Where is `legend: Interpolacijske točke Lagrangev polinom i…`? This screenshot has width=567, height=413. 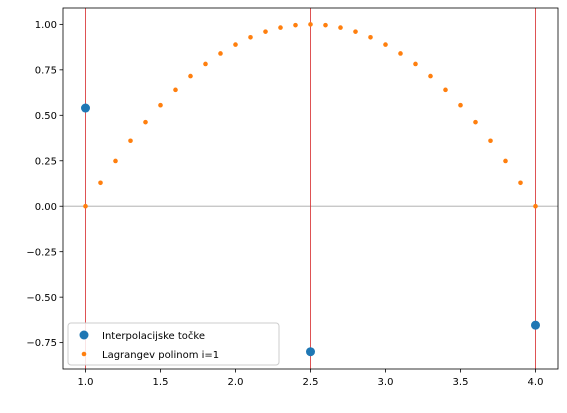
legend: Interpolacijske točke Lagrangev polinom i… is located at coordinates (173, 344).